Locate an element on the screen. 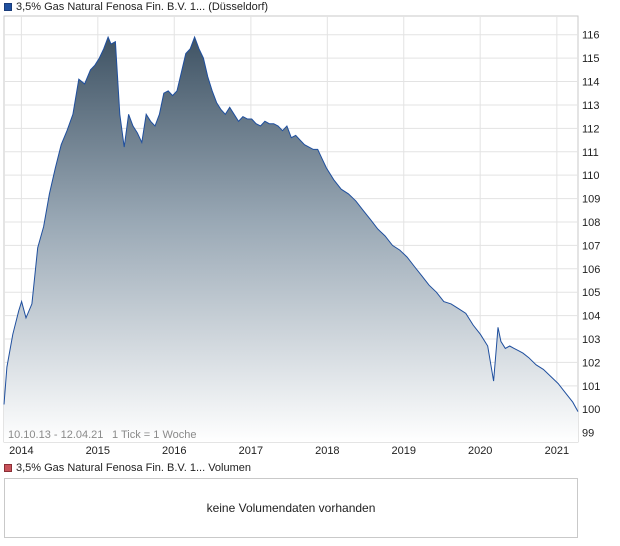  y-tick-label: 110 is located at coordinates (591, 176).